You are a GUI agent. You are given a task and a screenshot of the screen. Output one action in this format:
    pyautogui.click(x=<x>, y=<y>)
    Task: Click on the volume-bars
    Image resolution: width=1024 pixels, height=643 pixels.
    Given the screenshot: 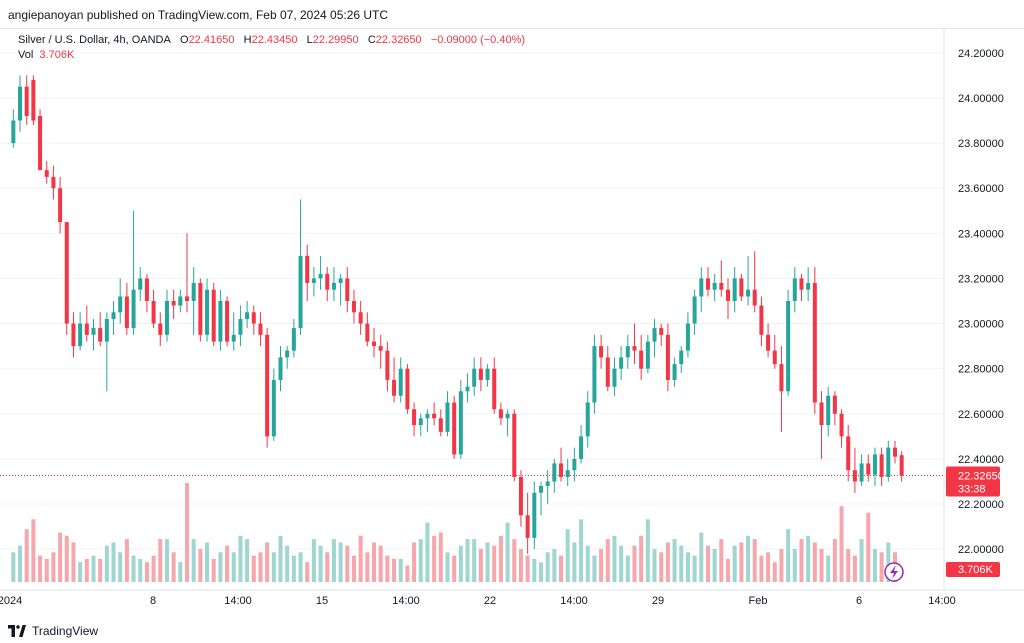 What is the action you would take?
    pyautogui.click(x=454, y=532)
    